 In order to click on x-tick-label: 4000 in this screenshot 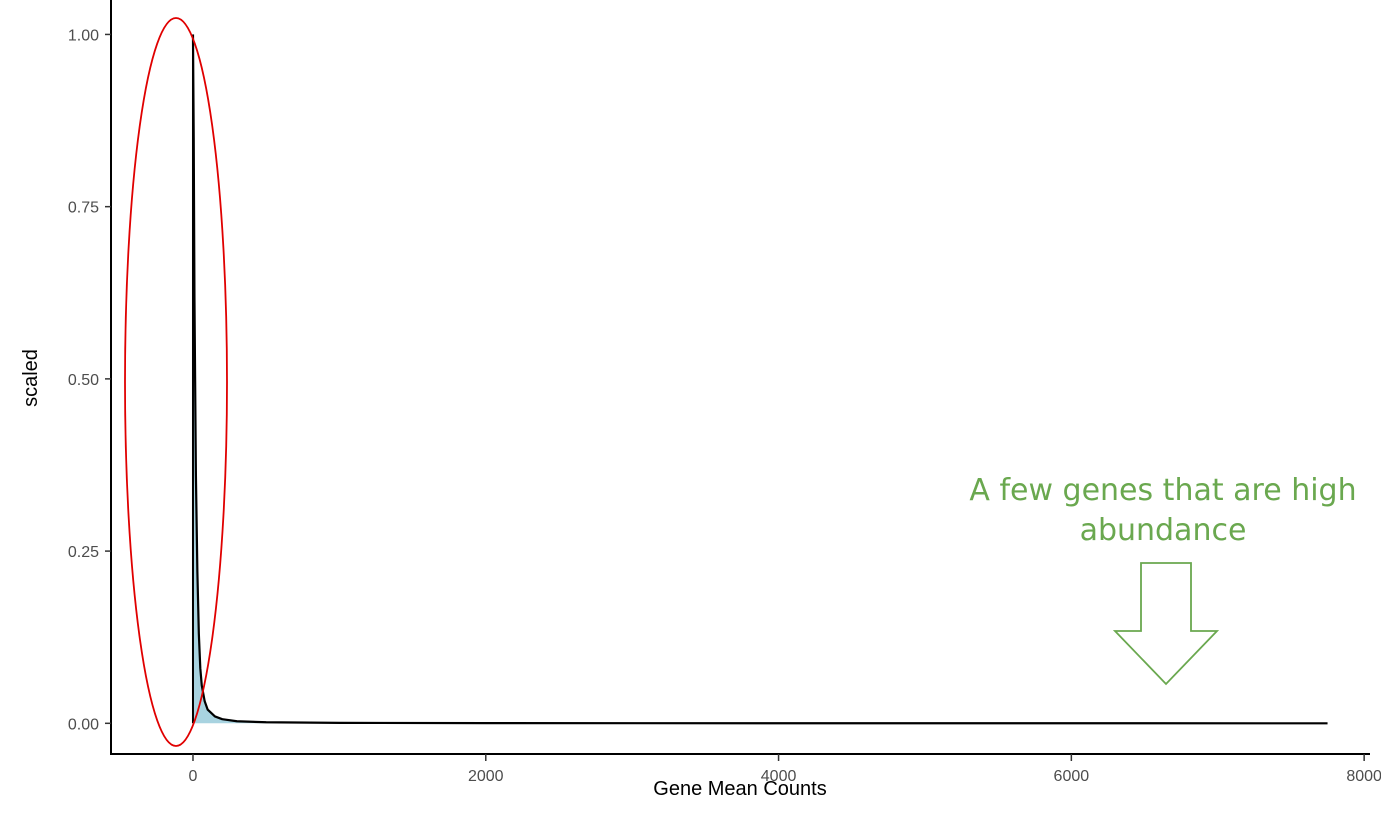, I will do `click(779, 776)`.